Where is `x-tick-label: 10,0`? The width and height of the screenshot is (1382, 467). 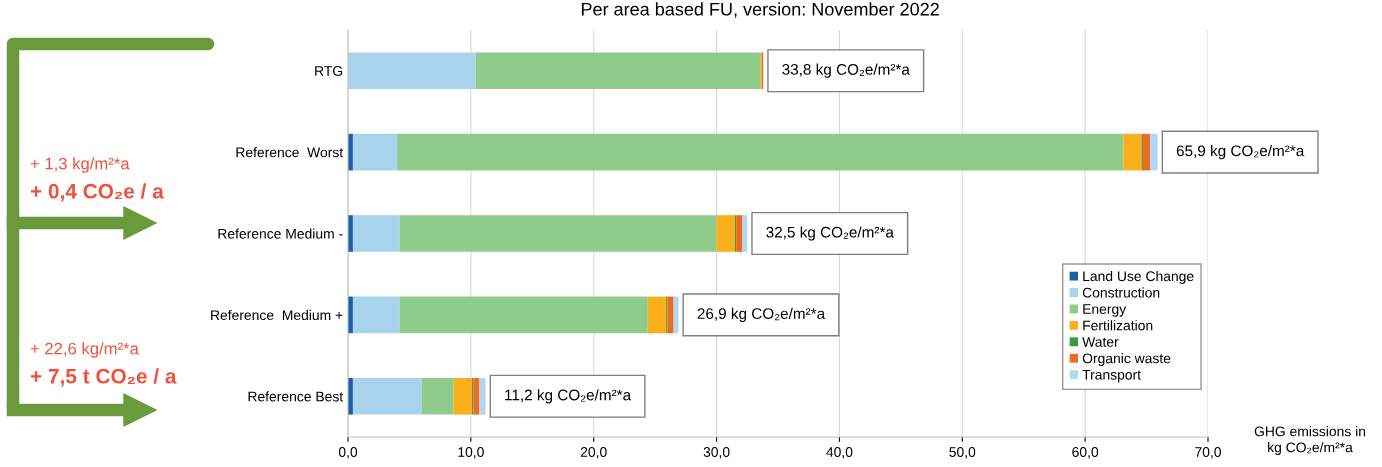
x-tick-label: 10,0 is located at coordinates (471, 453).